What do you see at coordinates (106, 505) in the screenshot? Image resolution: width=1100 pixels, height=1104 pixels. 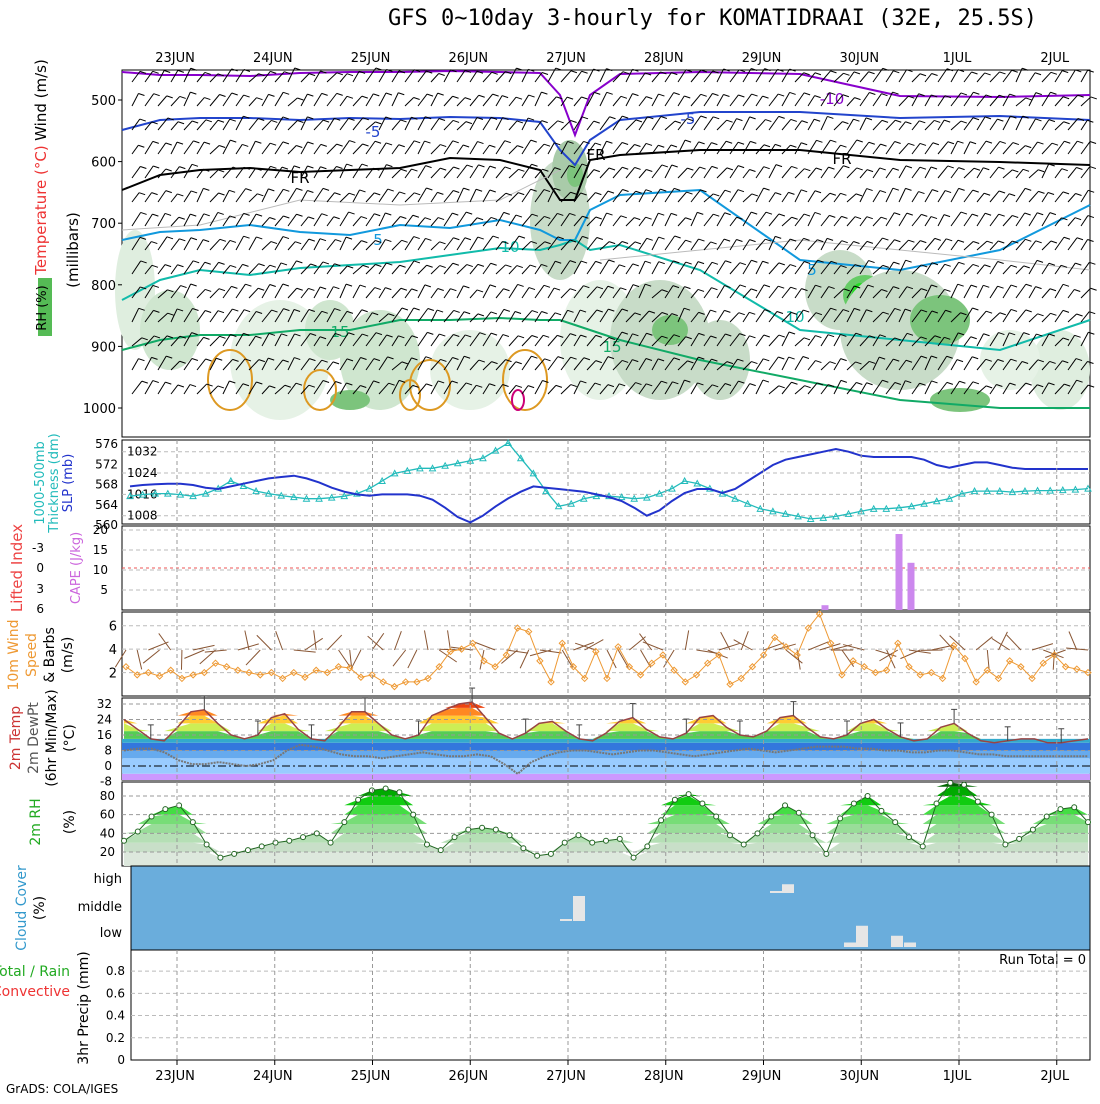 I see `y-tick-label-thickness: 564` at bounding box center [106, 505].